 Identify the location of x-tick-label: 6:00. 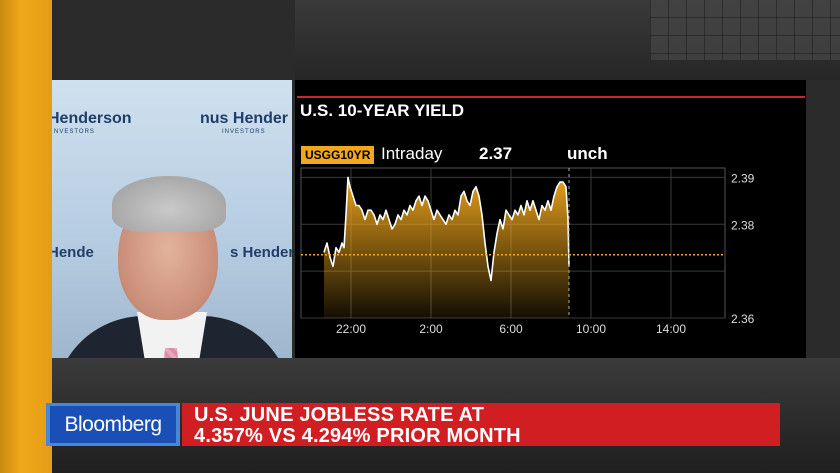
(511, 329).